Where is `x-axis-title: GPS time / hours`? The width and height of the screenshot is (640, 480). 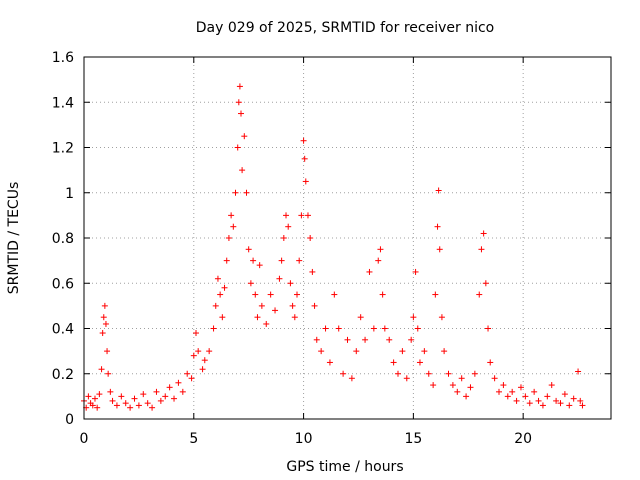
x-axis-title: GPS time / hours is located at coordinates (344, 467).